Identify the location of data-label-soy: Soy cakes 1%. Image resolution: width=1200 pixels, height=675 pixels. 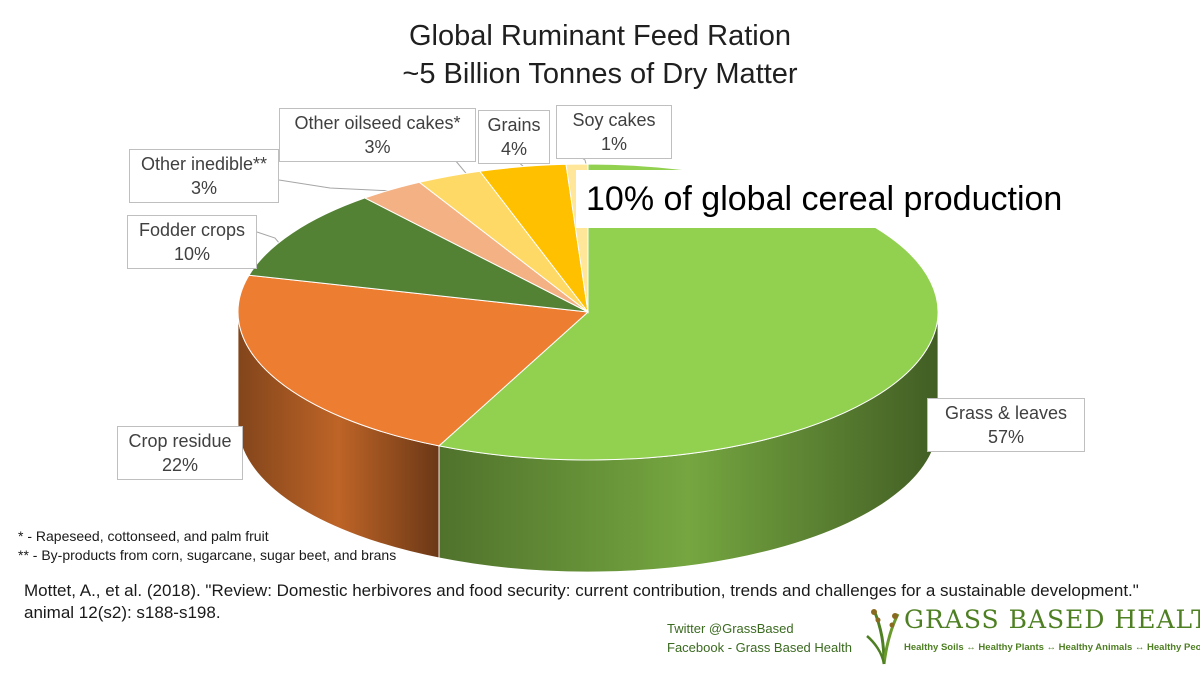
(614, 132).